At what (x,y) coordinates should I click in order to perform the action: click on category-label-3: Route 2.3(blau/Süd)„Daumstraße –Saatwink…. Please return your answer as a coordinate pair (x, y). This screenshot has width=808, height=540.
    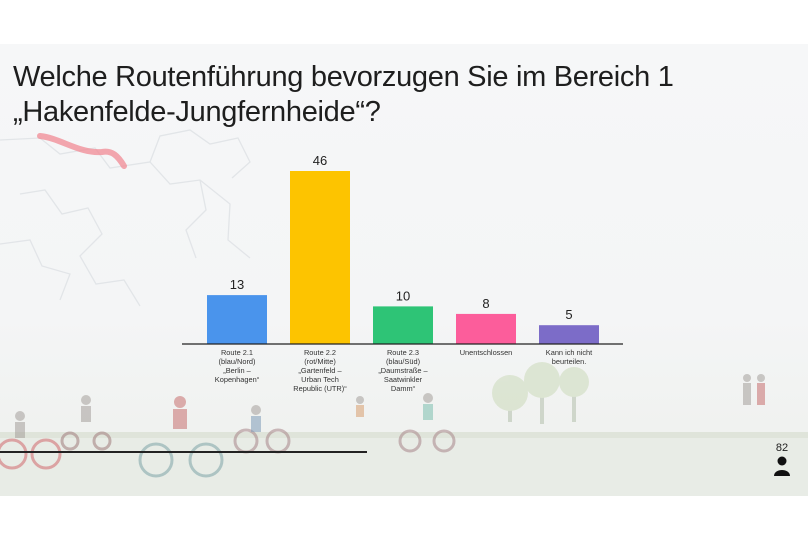
    Looking at the image, I should click on (403, 370).